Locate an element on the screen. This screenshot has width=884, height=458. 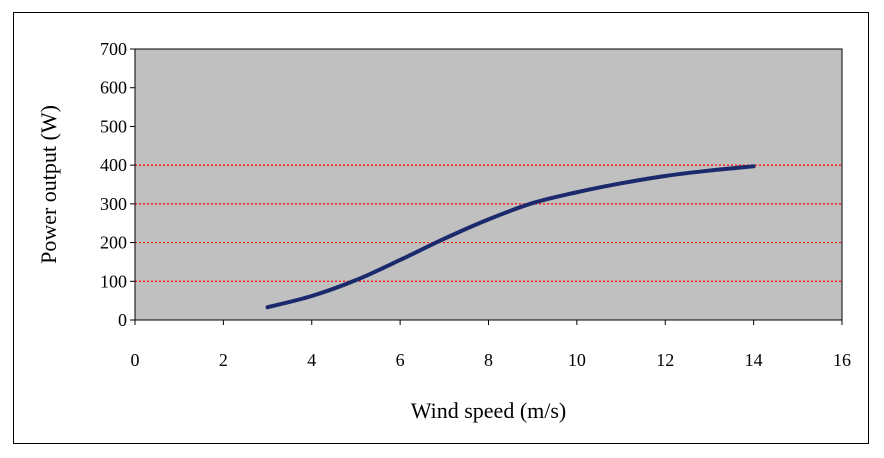
y-tick-label-200: 200 is located at coordinates (113, 243).